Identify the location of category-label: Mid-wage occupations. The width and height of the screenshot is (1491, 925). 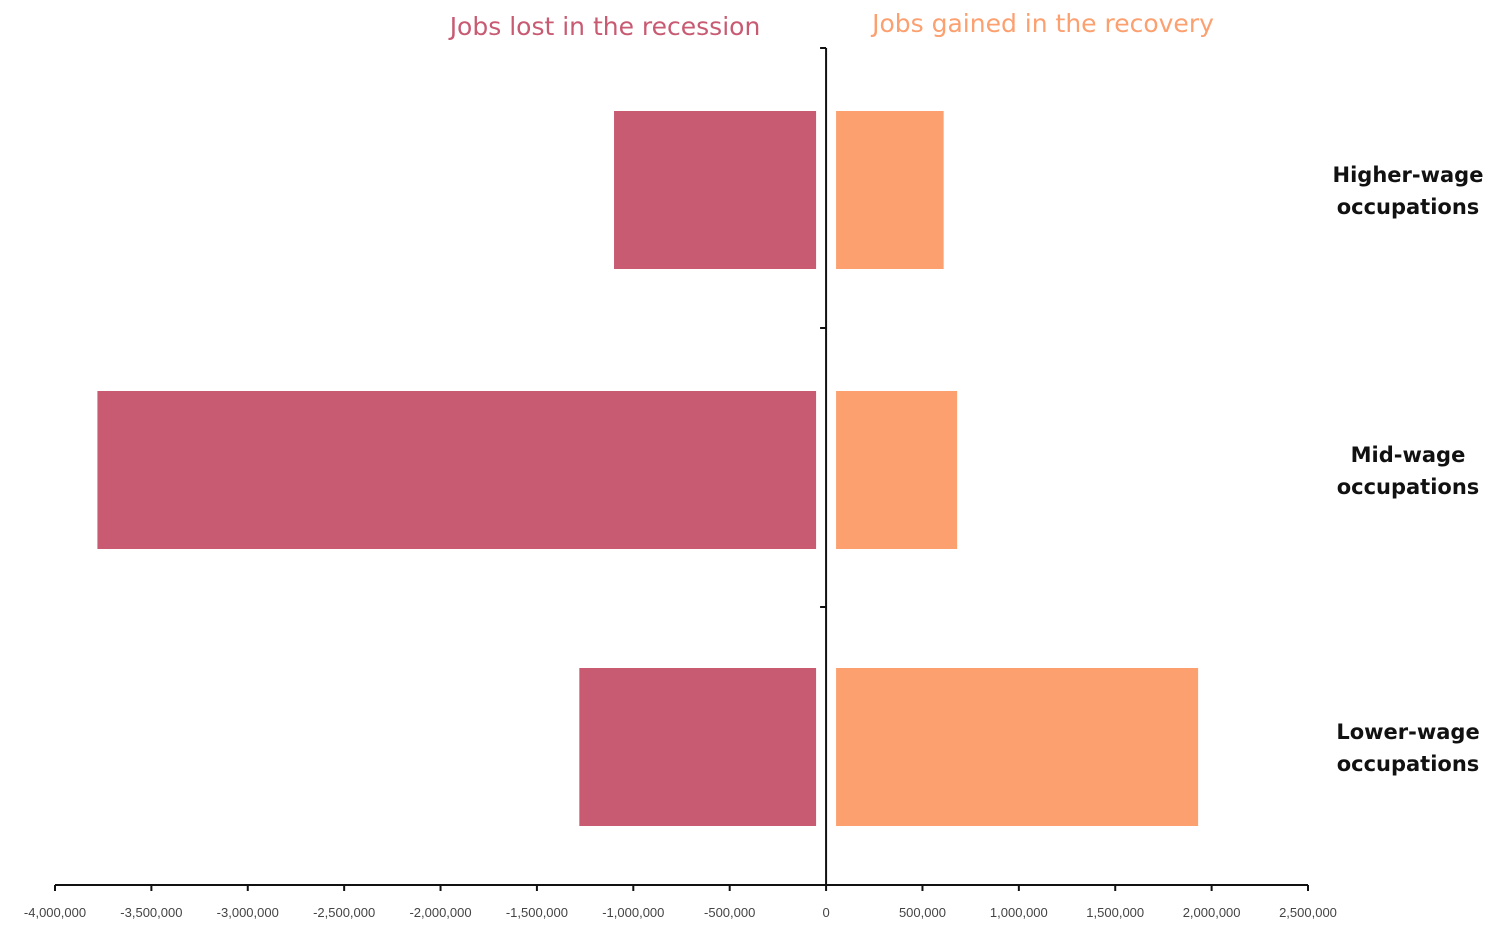
(1408, 471).